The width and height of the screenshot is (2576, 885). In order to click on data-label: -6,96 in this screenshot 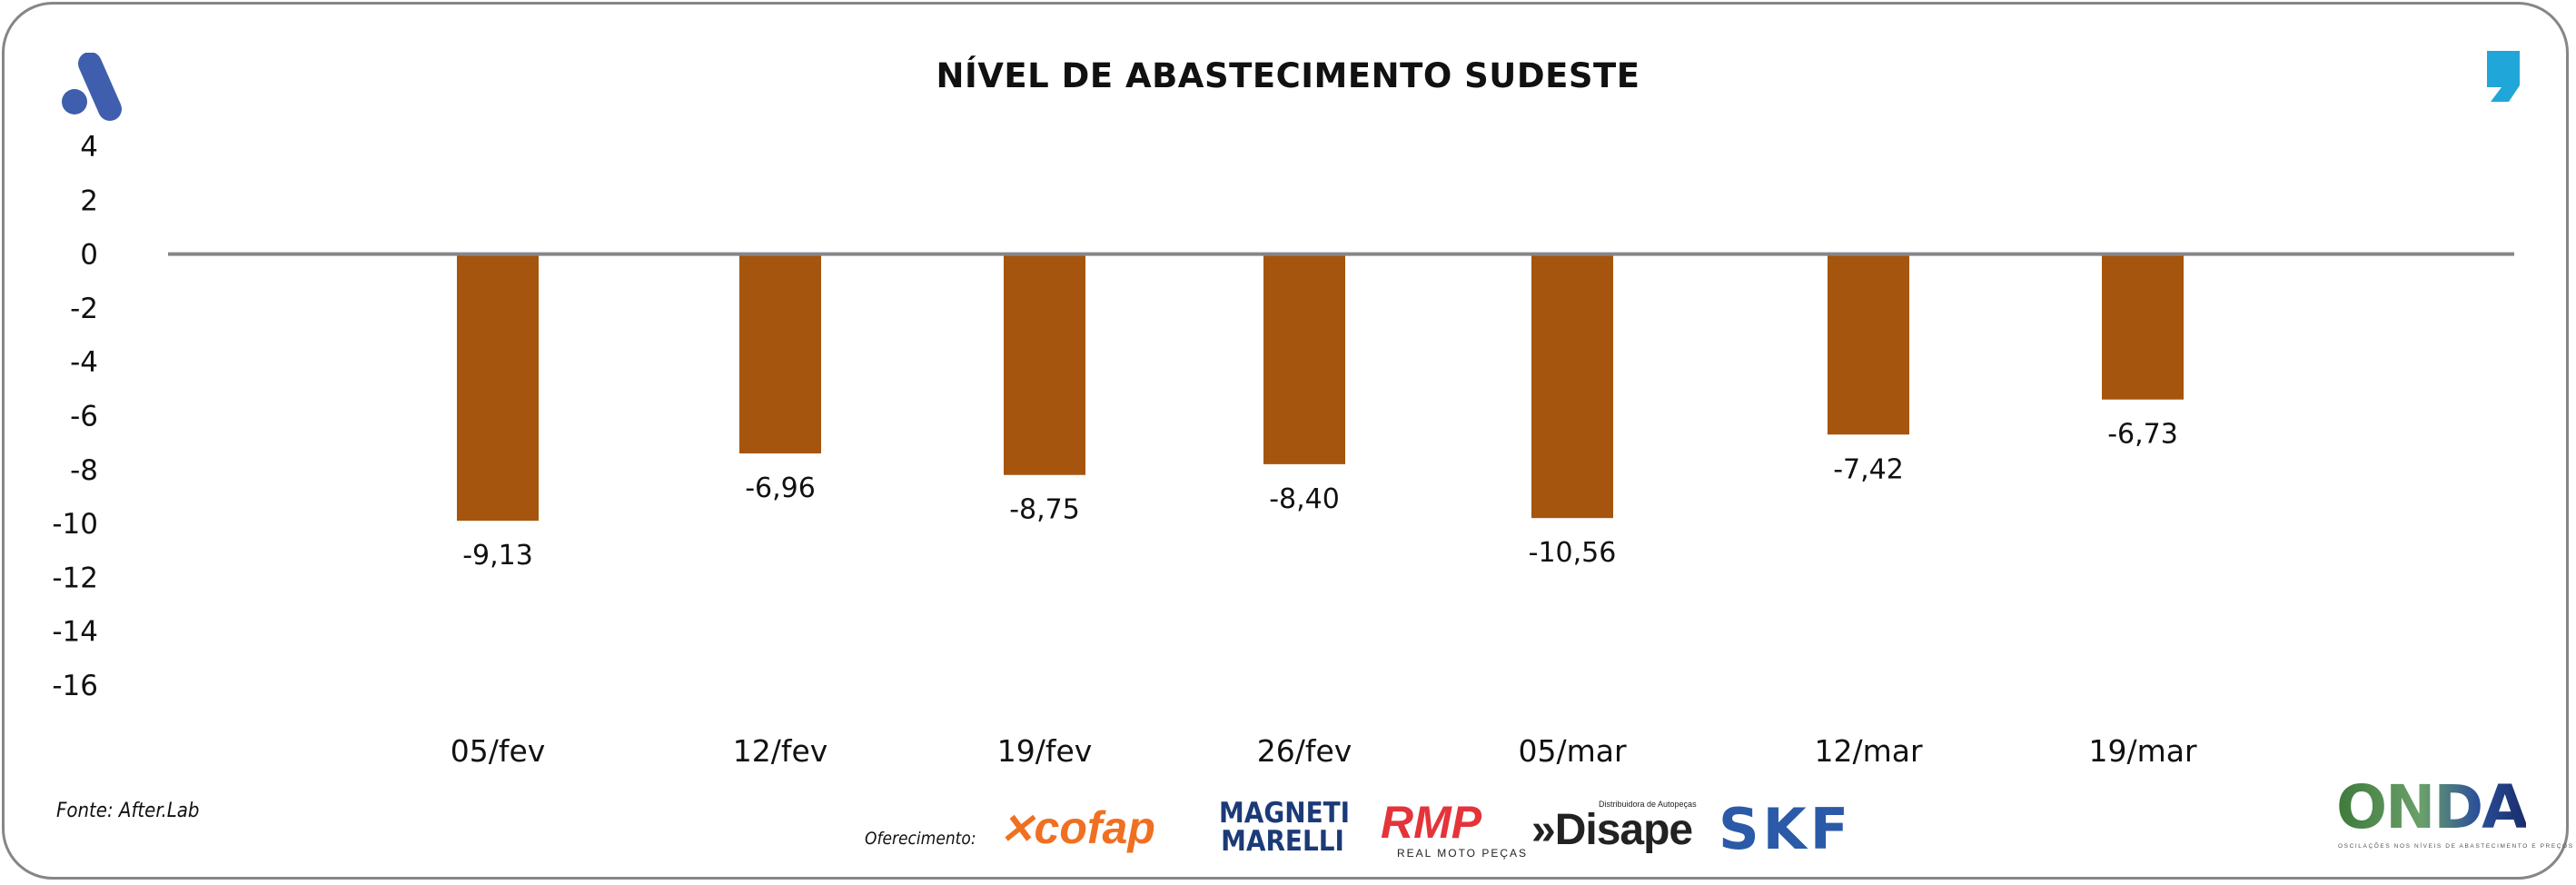, I will do `click(780, 488)`.